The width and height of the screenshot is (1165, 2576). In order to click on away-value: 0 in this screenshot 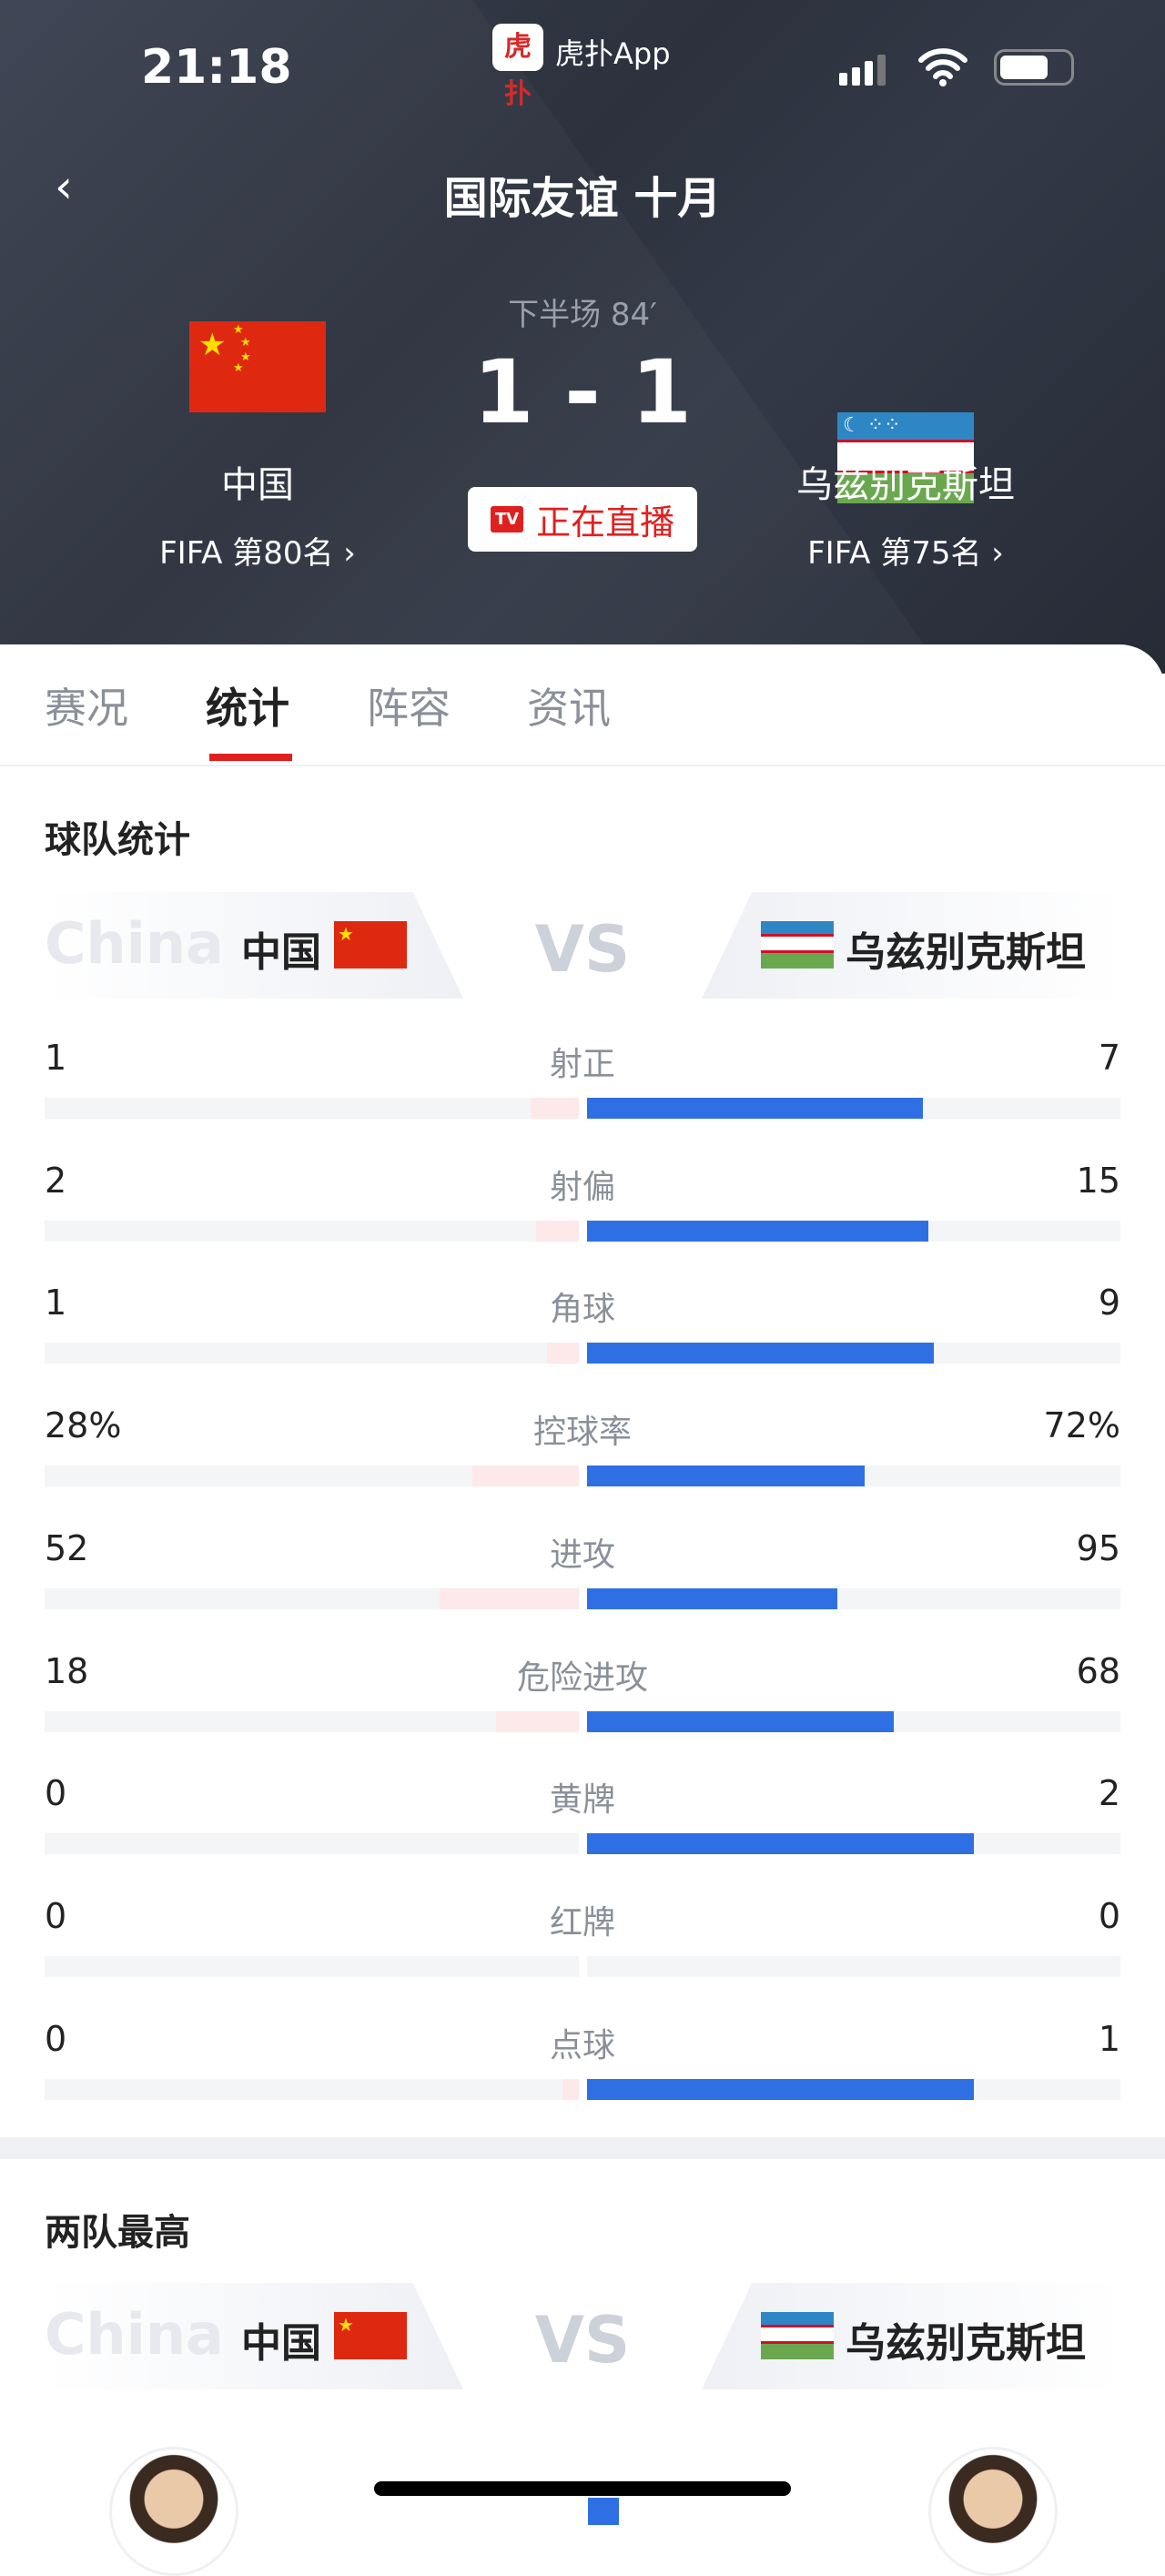, I will do `click(1109, 1915)`.